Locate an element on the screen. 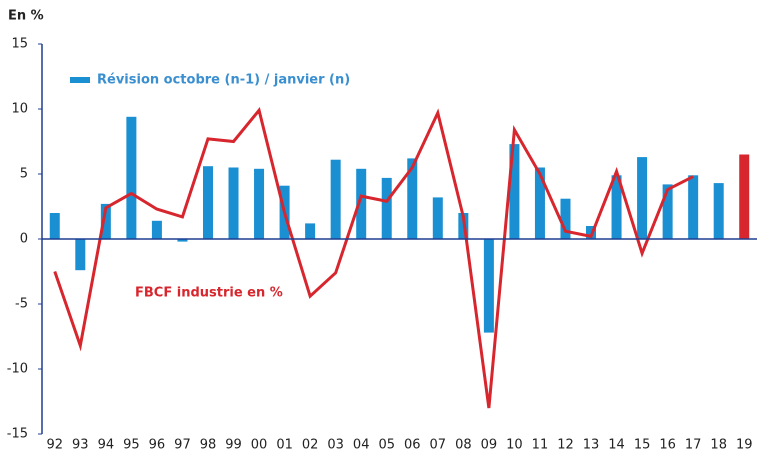 The height and width of the screenshot is (454, 757). x-tick-label: 06 is located at coordinates (412, 445).